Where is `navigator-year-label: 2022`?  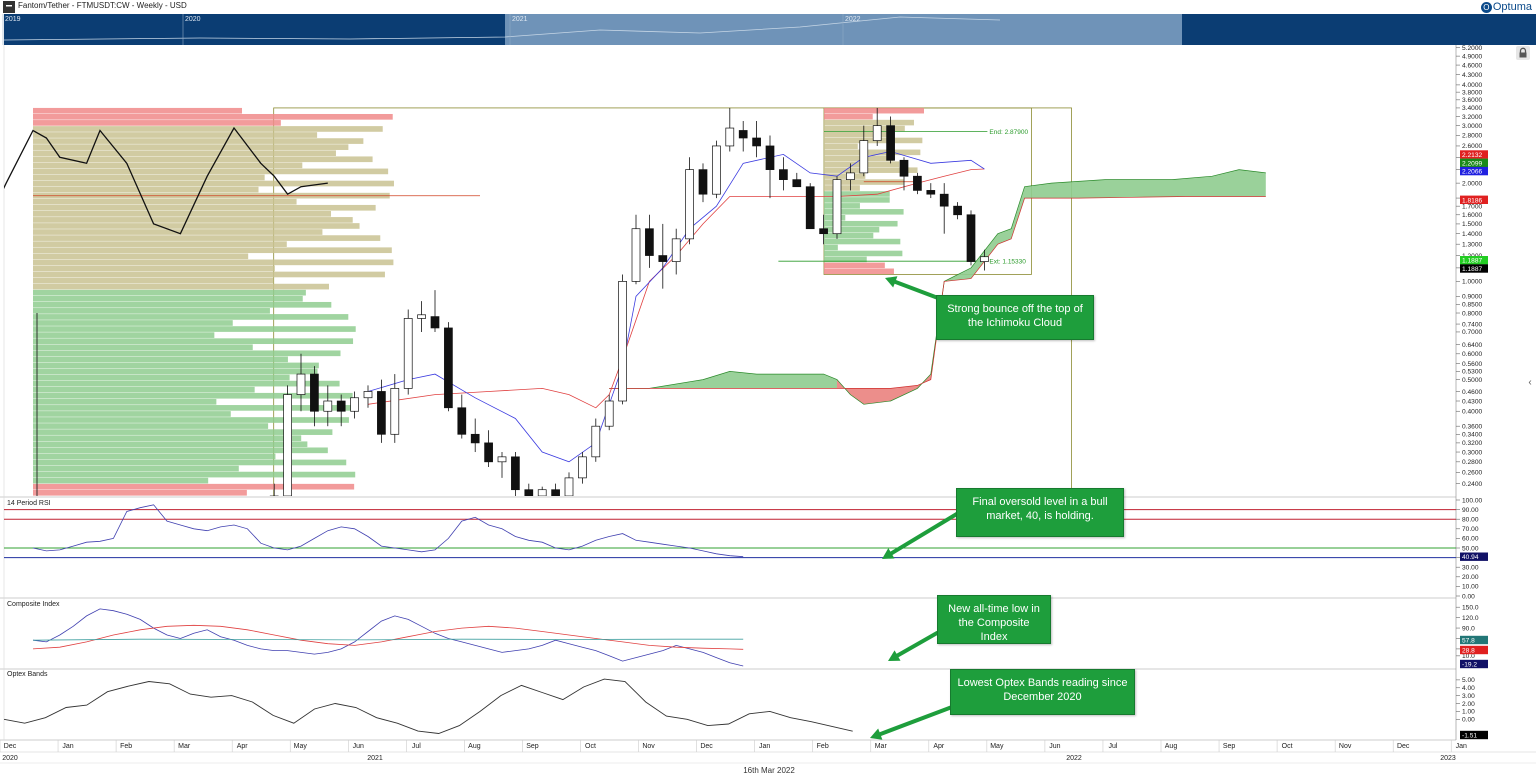
navigator-year-label: 2022 is located at coordinates (853, 19).